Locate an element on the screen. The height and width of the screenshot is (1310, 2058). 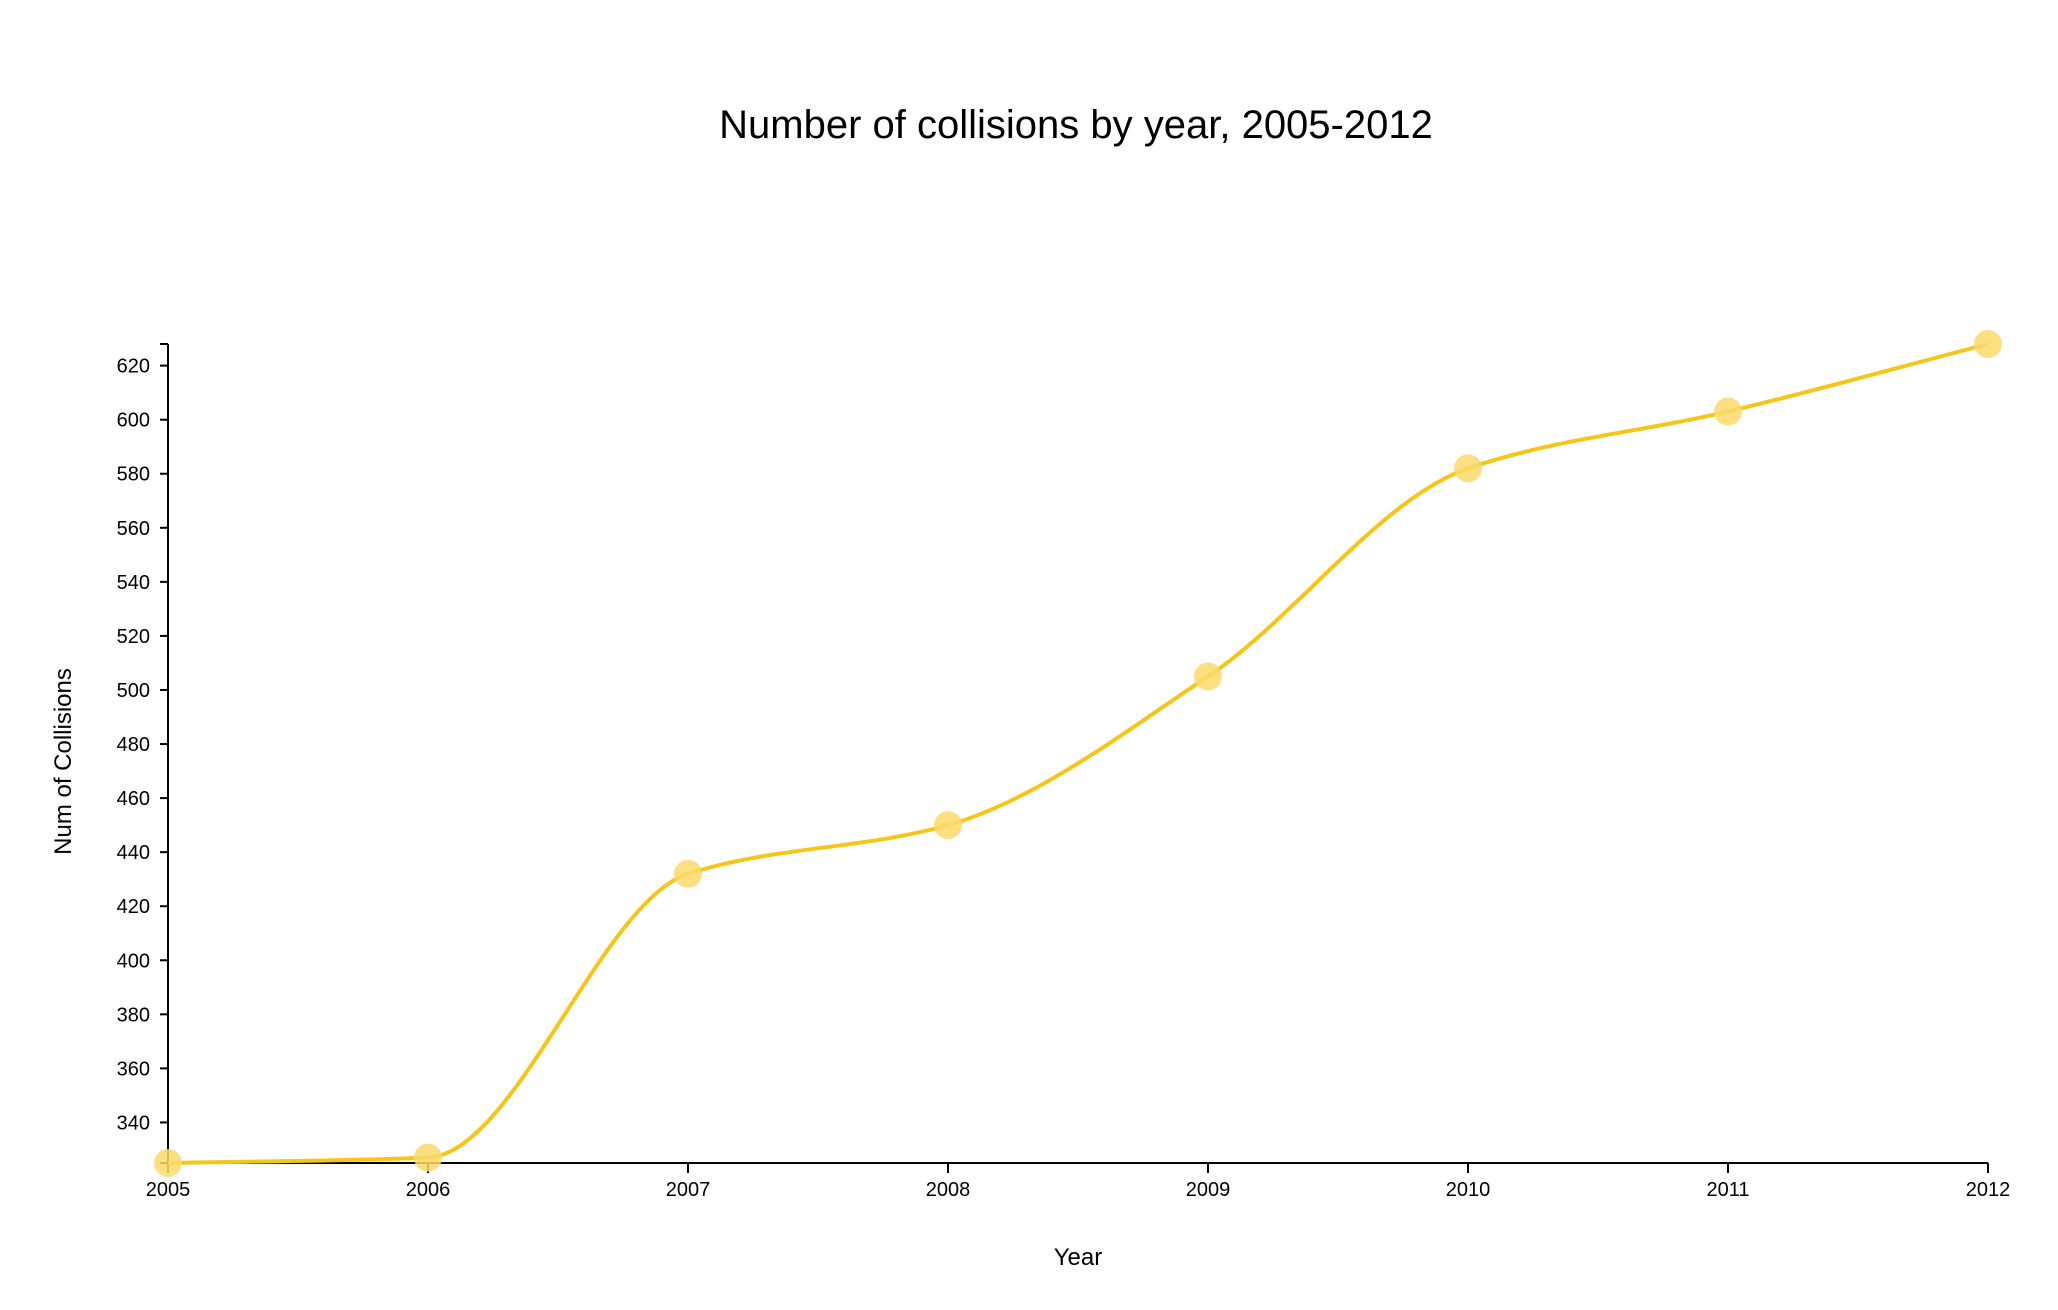
y-tick-label: 520 is located at coordinates (133, 637).